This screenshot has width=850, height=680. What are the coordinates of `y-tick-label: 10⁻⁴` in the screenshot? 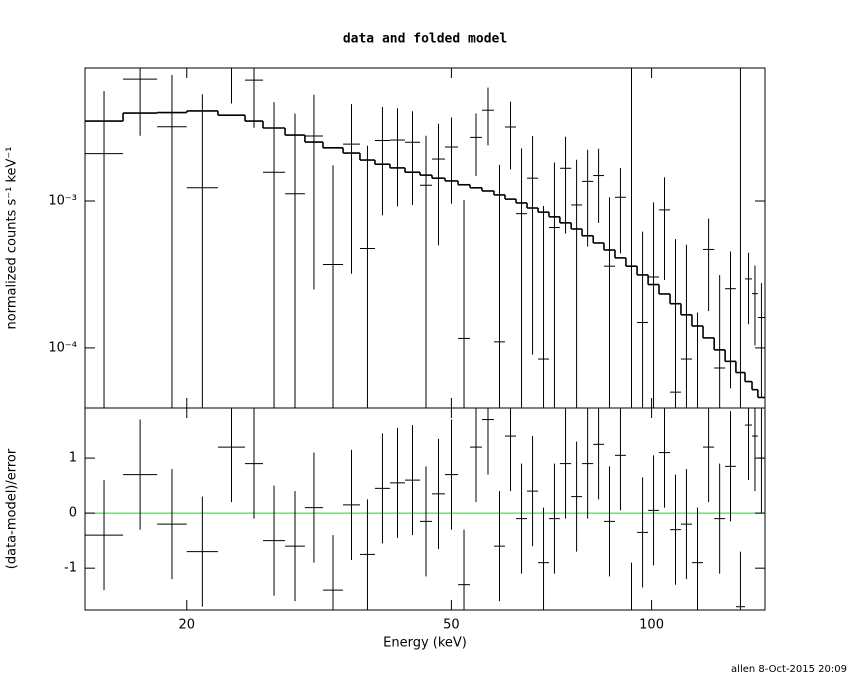 It's located at (62, 347).